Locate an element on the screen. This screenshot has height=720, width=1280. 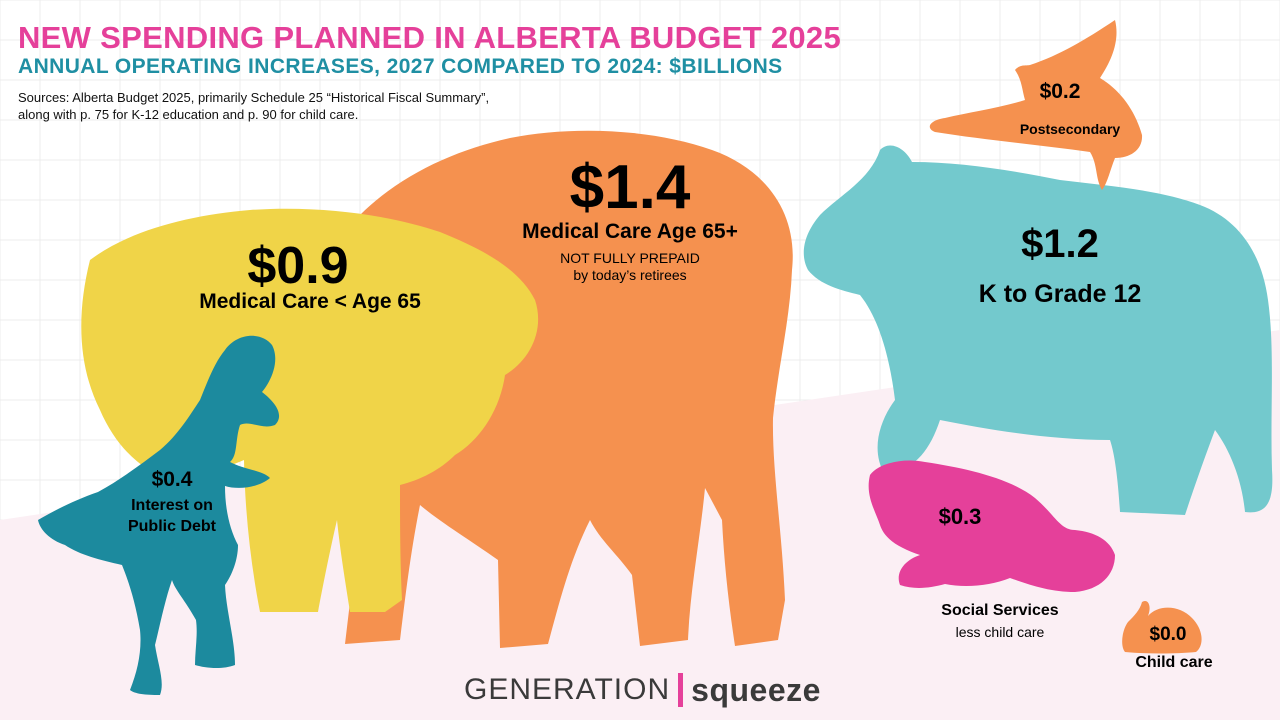
value-label-k-to-12: $1.2 is located at coordinates (1060, 244).